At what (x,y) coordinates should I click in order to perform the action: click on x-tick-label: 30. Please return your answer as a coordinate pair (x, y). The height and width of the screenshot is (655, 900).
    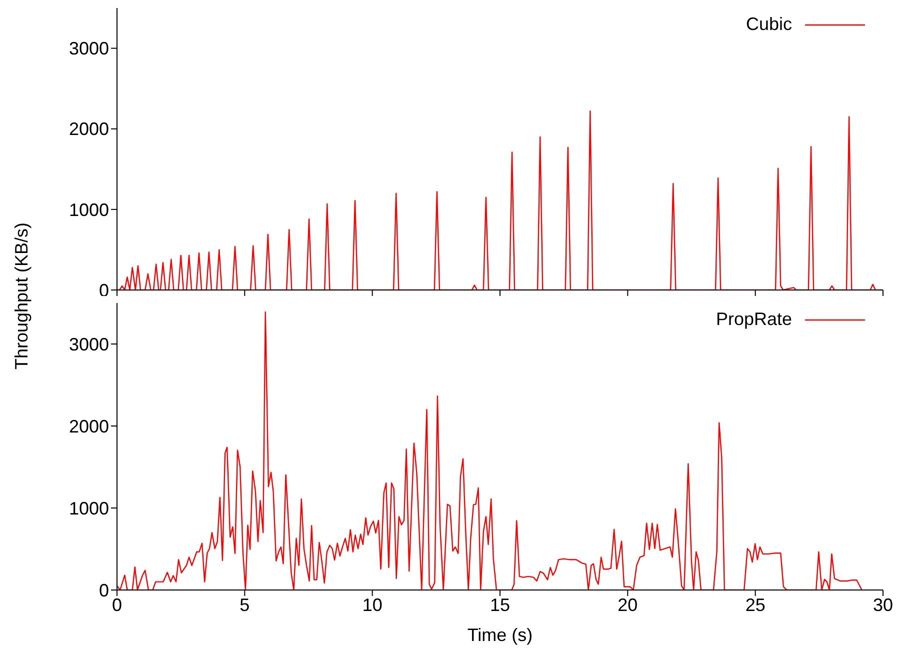
    Looking at the image, I should click on (883, 604).